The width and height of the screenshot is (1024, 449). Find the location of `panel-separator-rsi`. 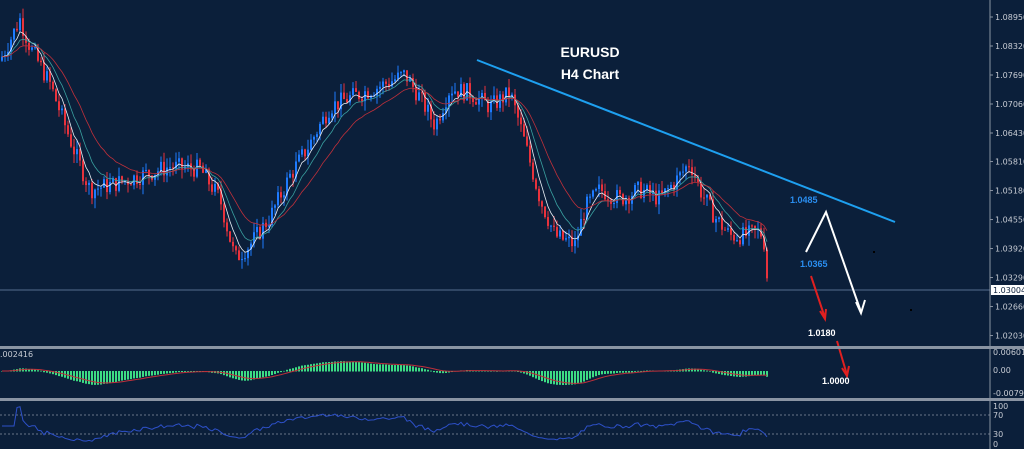

panel-separator-rsi is located at coordinates (512, 399).